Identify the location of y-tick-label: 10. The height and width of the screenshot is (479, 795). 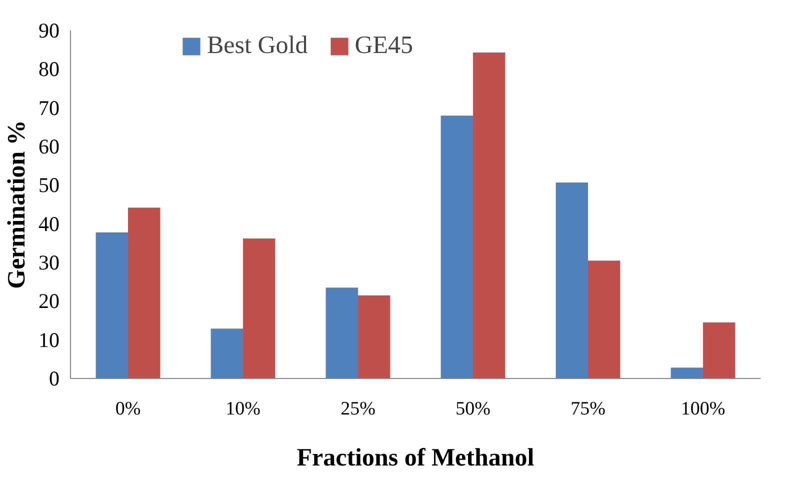
(49, 340).